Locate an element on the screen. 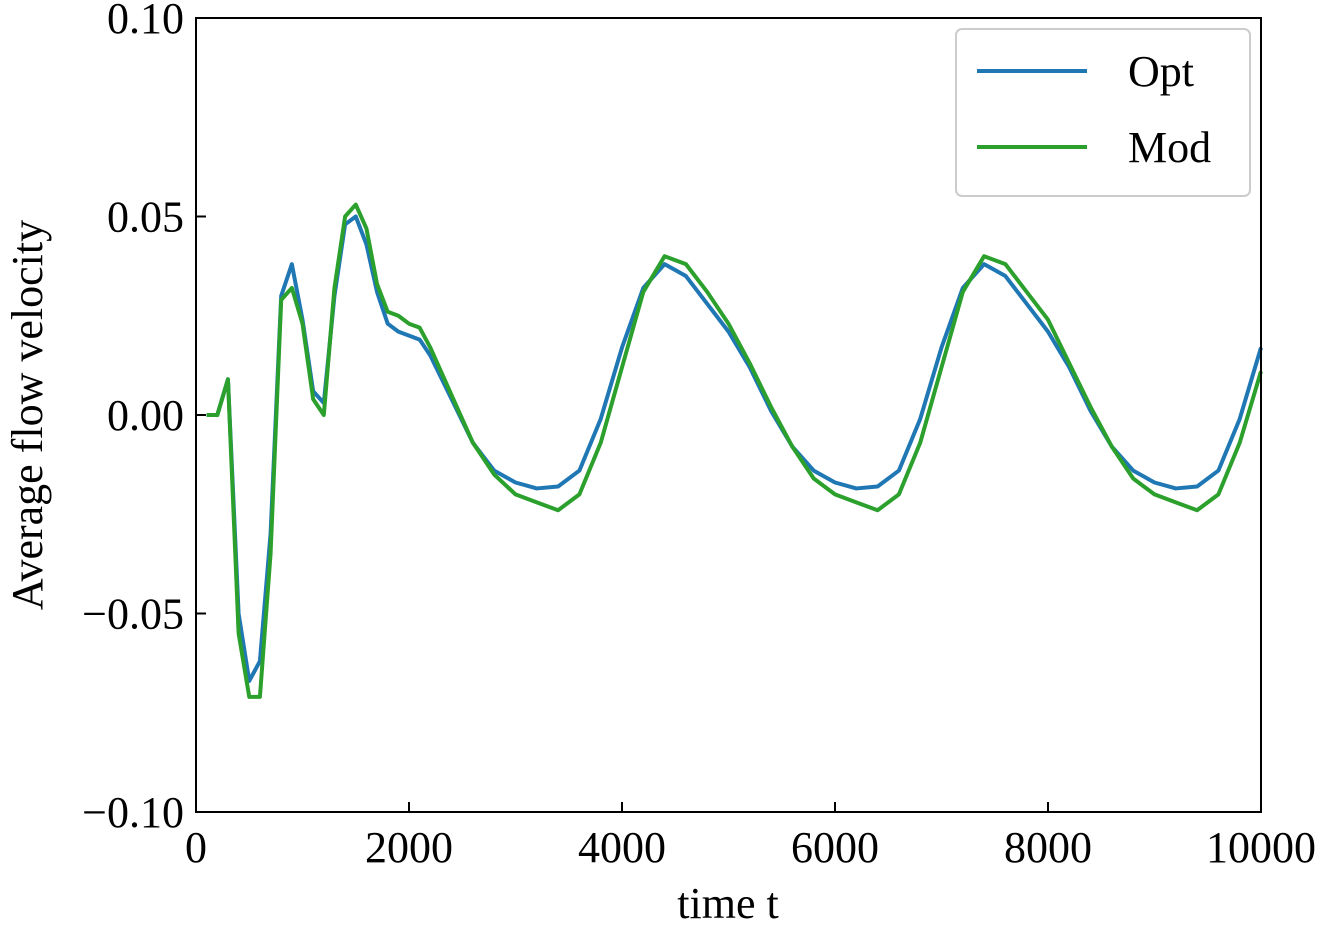 Image resolution: width=1329 pixels, height=933 pixels. x-tick-label: 0 is located at coordinates (196, 847).